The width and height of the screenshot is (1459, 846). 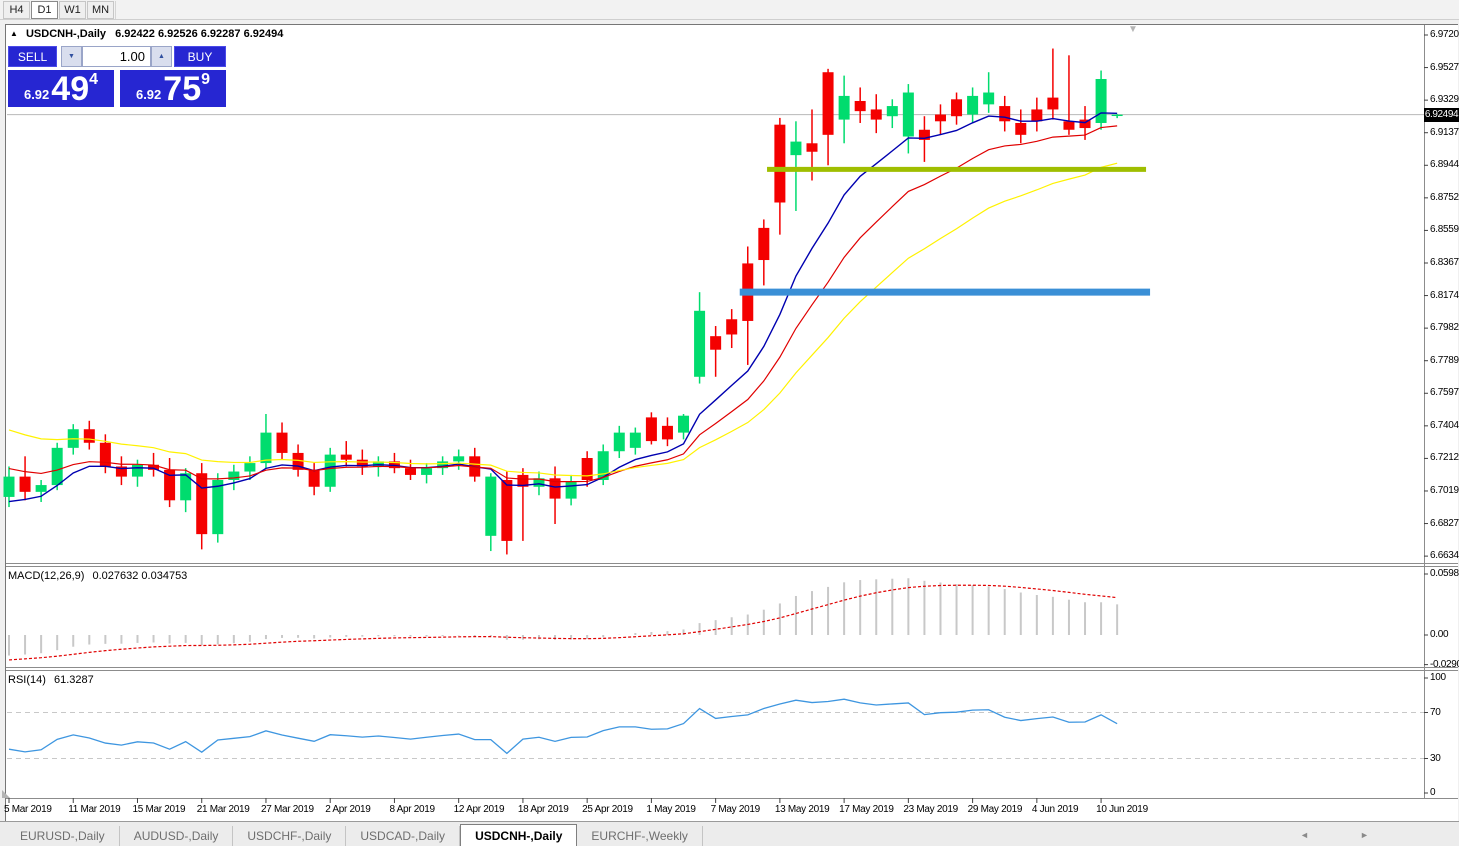 I want to click on buy-price-prefix: 6.92, so click(x=148, y=94).